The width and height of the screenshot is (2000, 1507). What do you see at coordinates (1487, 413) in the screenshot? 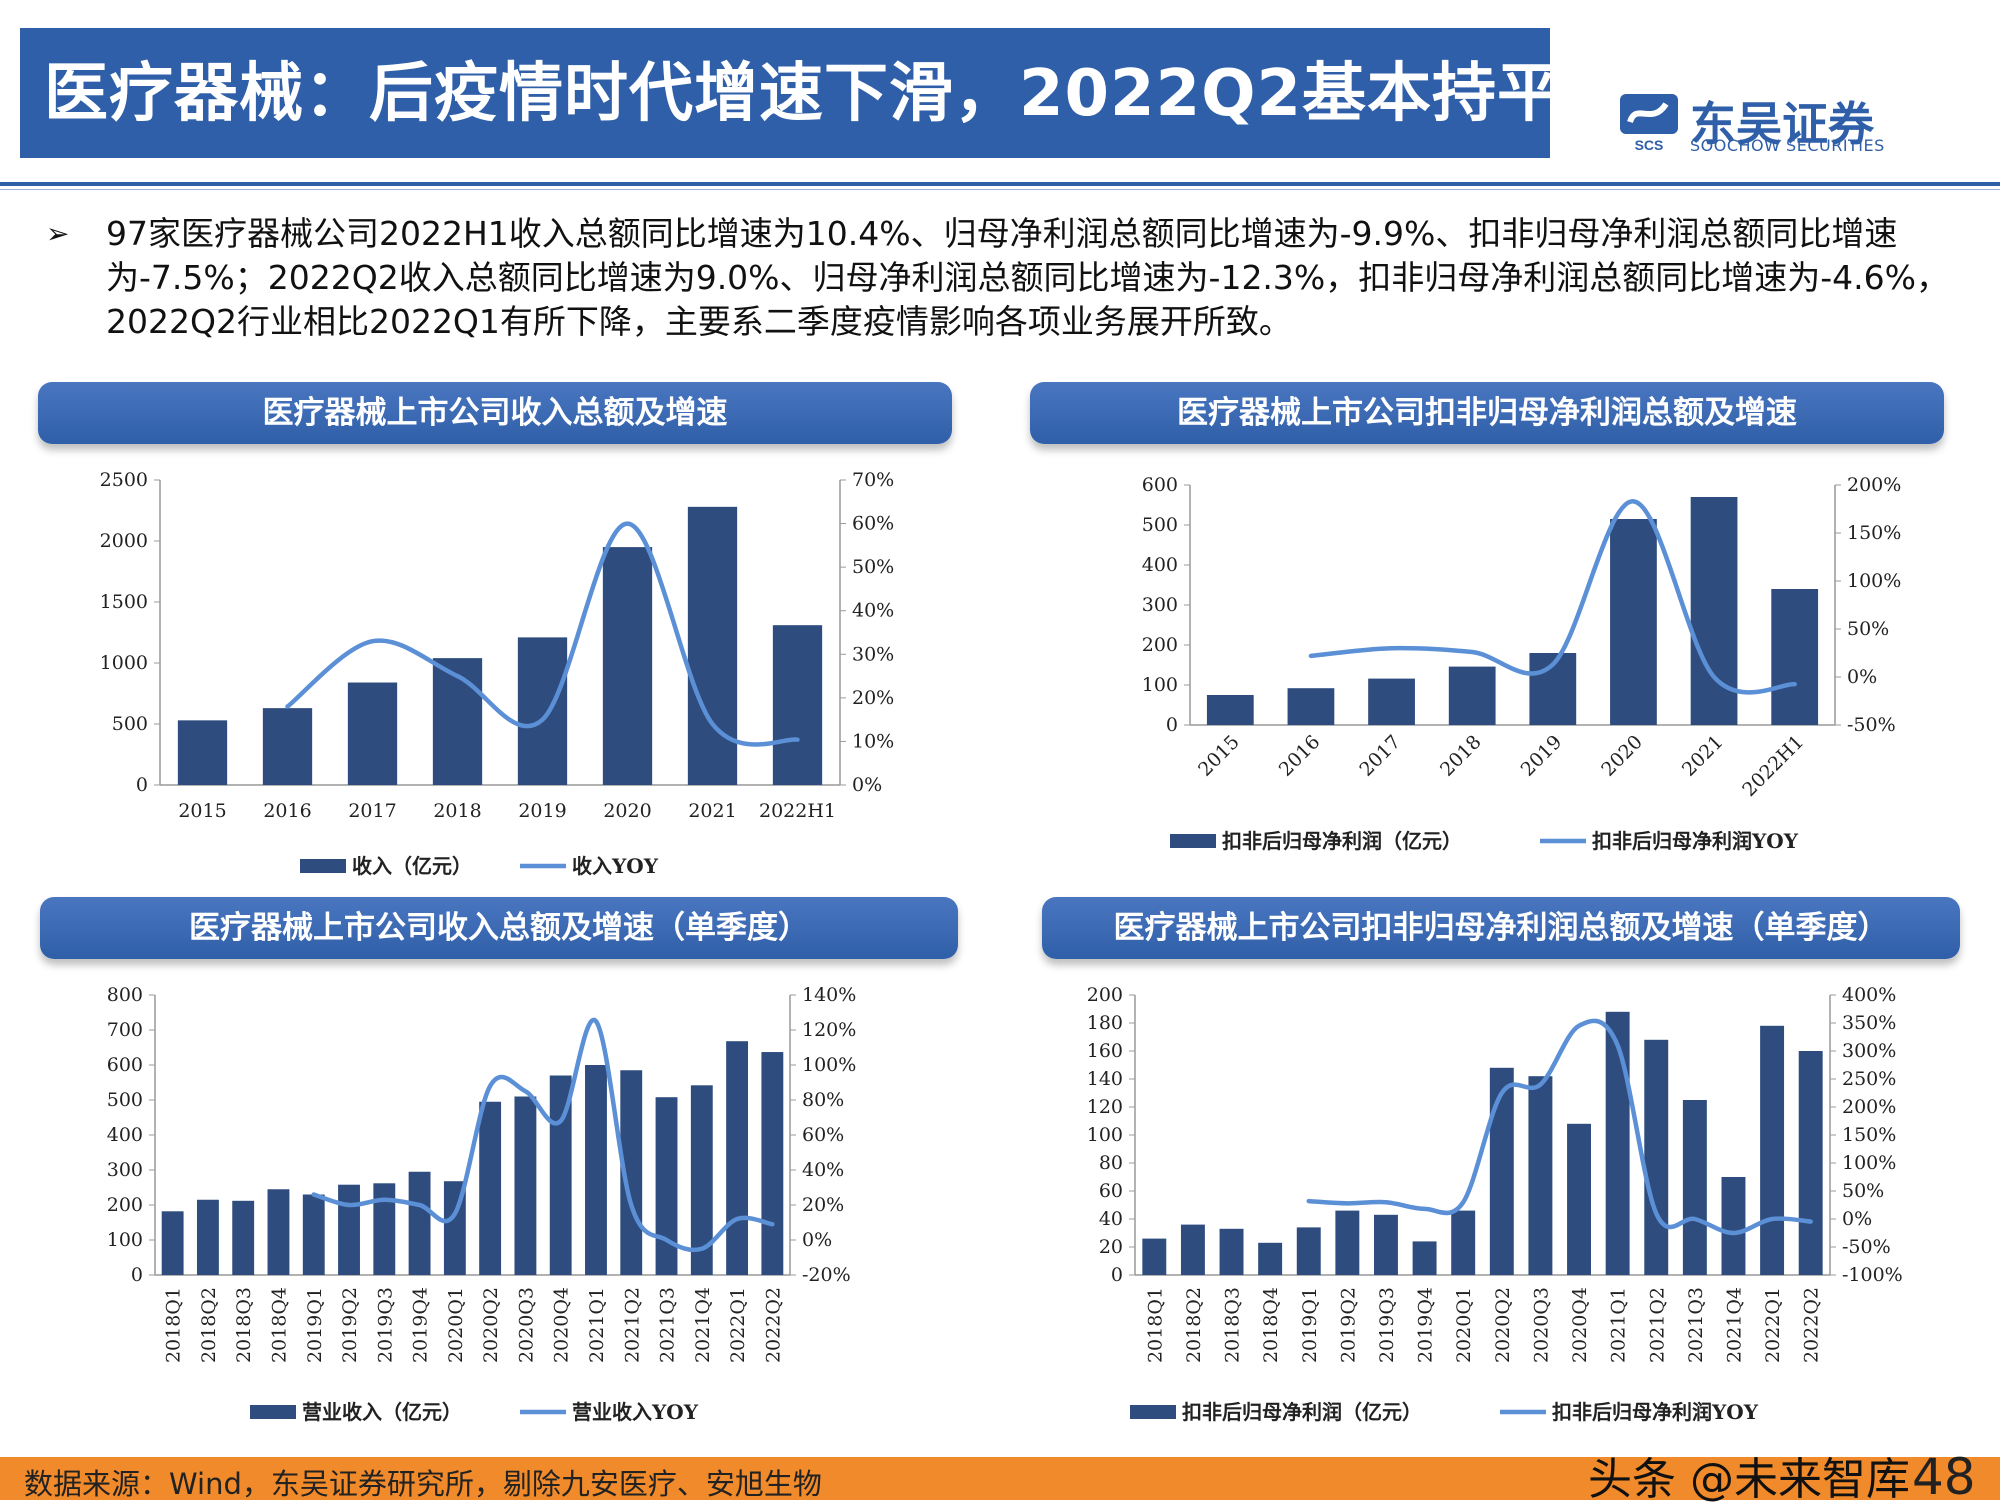
I see `chart-header-profit-annual: 医疗器械上市公司扣非归母净利润总额及增速` at bounding box center [1487, 413].